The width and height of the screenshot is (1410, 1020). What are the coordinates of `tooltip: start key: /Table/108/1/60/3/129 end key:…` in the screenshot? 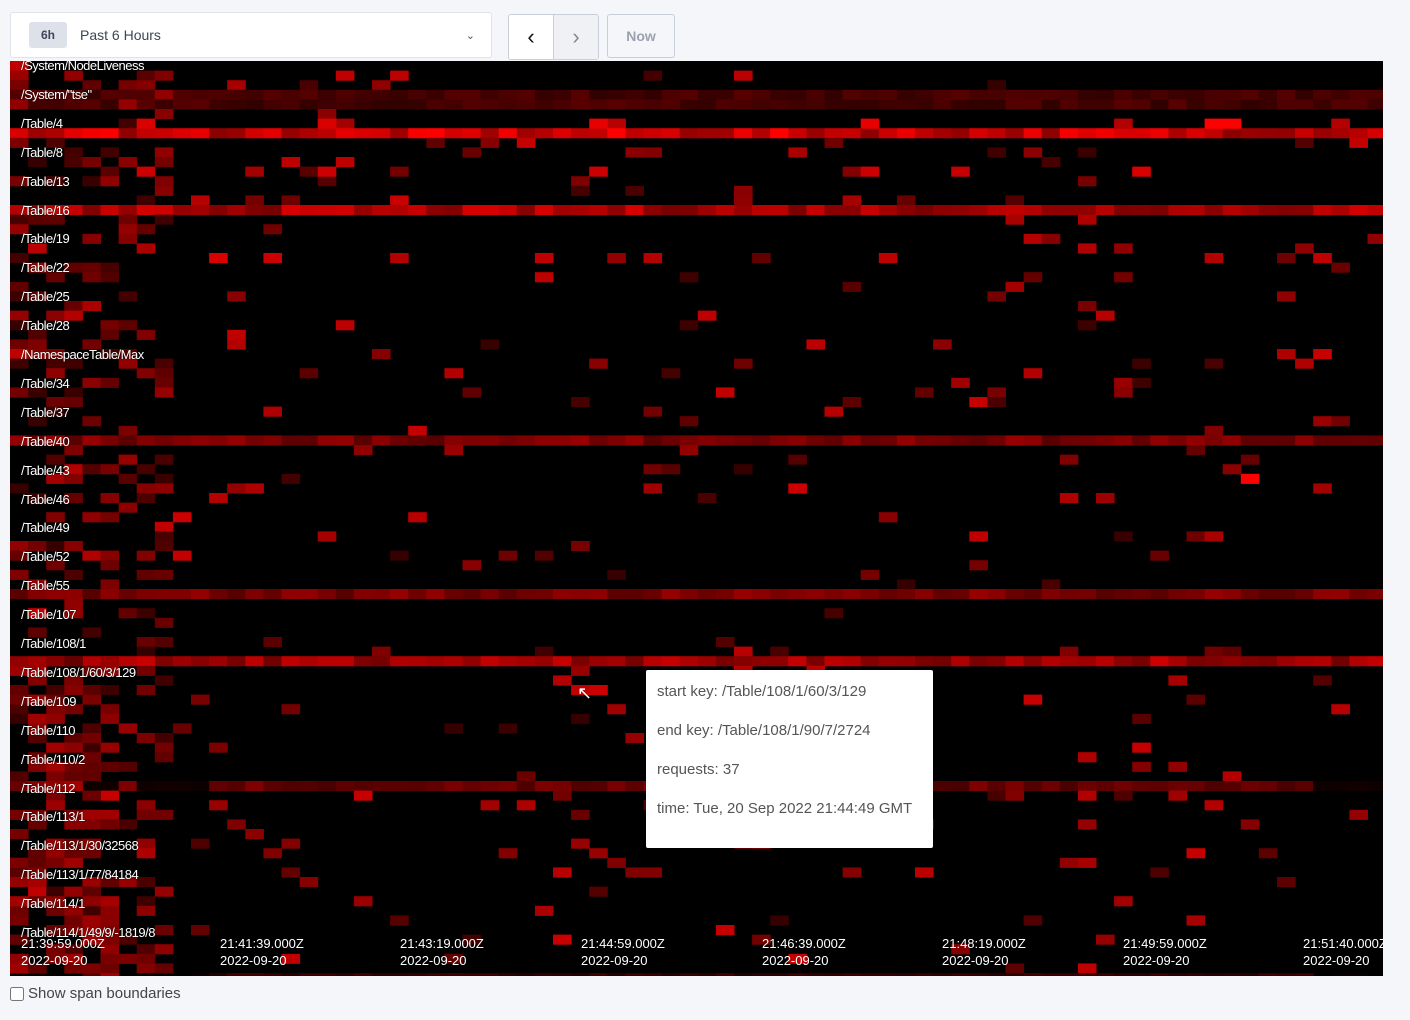 It's located at (789, 759).